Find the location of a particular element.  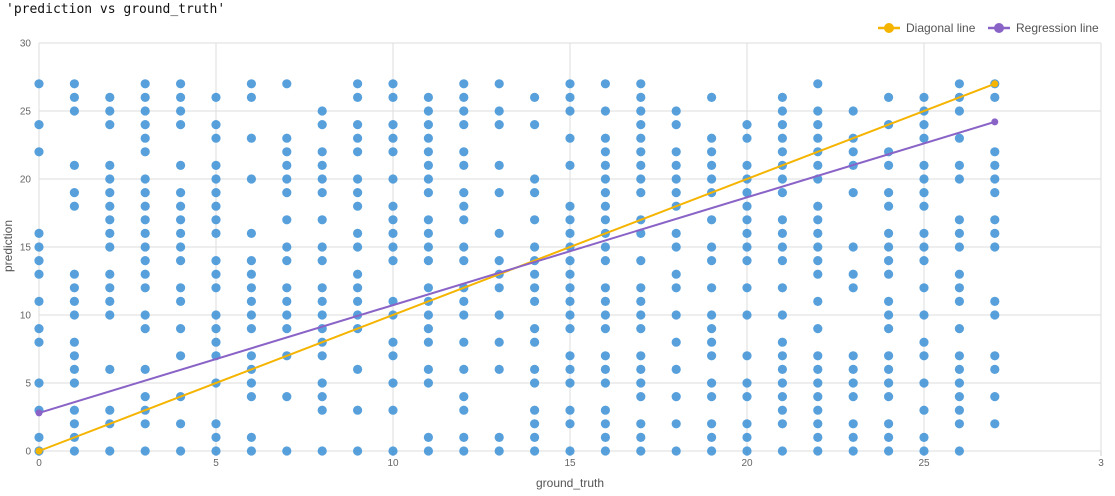

legend: Diagonal line Regression line is located at coordinates (988, 28).